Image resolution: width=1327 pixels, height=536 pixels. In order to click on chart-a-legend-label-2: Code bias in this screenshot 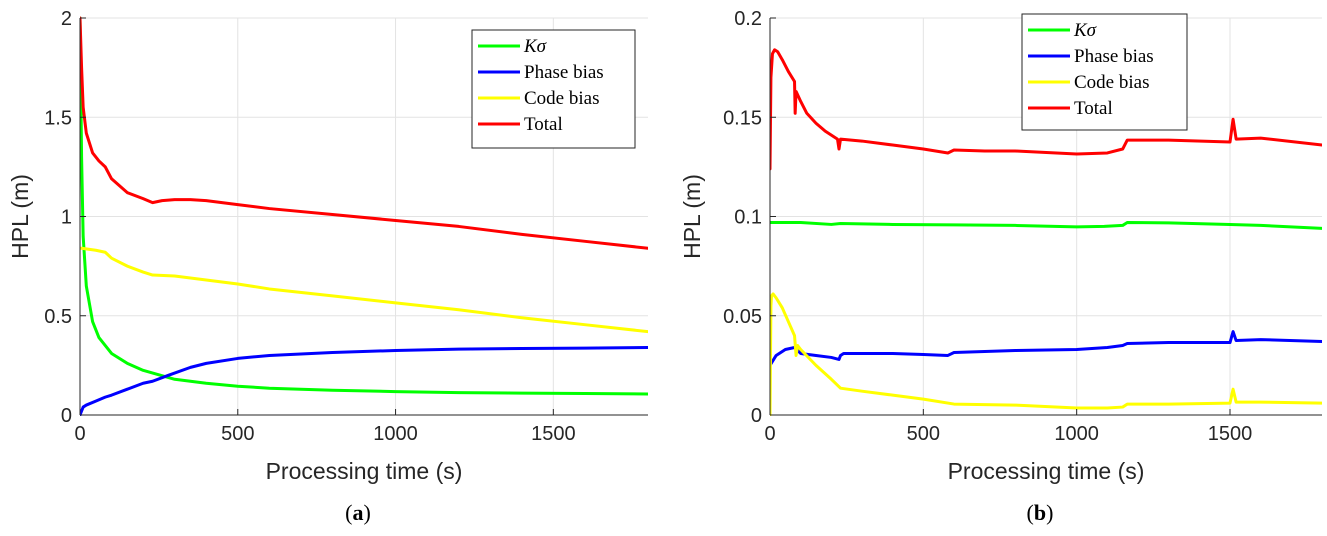, I will do `click(561, 98)`.